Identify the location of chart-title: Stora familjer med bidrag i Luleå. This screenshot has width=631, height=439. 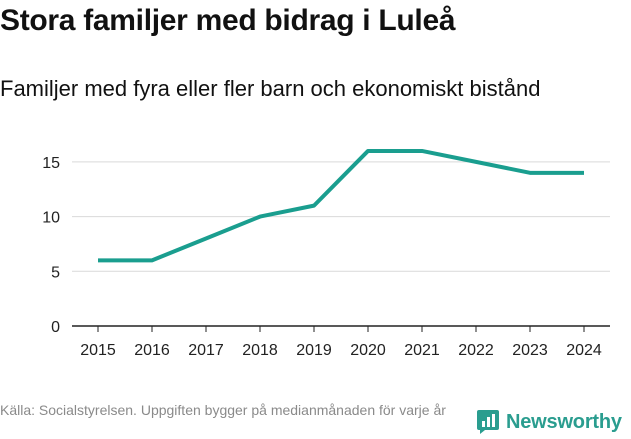
(228, 20).